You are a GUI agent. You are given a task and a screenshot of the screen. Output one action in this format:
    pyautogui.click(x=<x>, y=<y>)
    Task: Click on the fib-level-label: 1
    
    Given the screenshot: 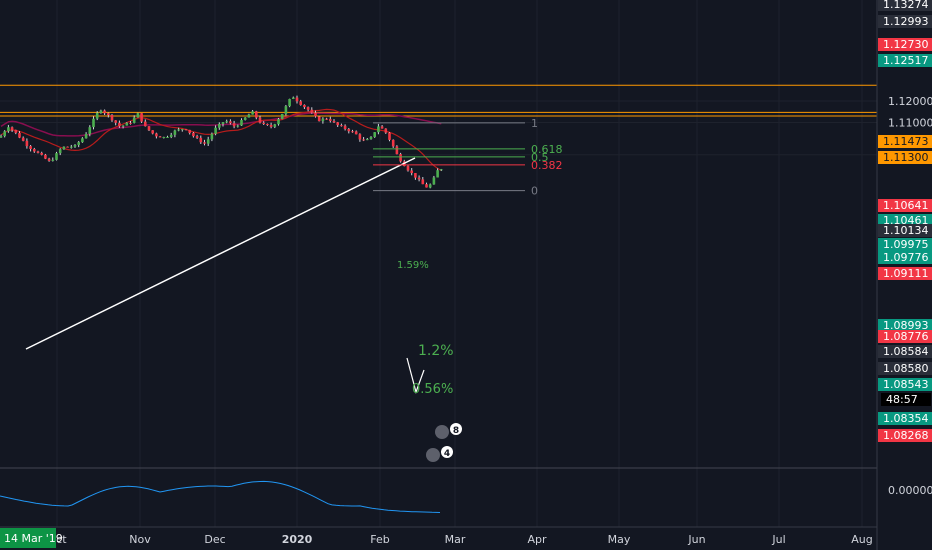 What is the action you would take?
    pyautogui.click(x=534, y=123)
    